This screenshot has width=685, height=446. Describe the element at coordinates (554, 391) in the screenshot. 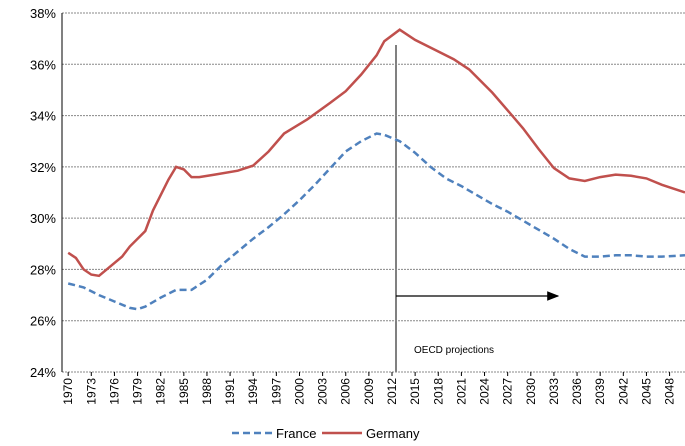

I see `x-tick-label: 2033` at that location.